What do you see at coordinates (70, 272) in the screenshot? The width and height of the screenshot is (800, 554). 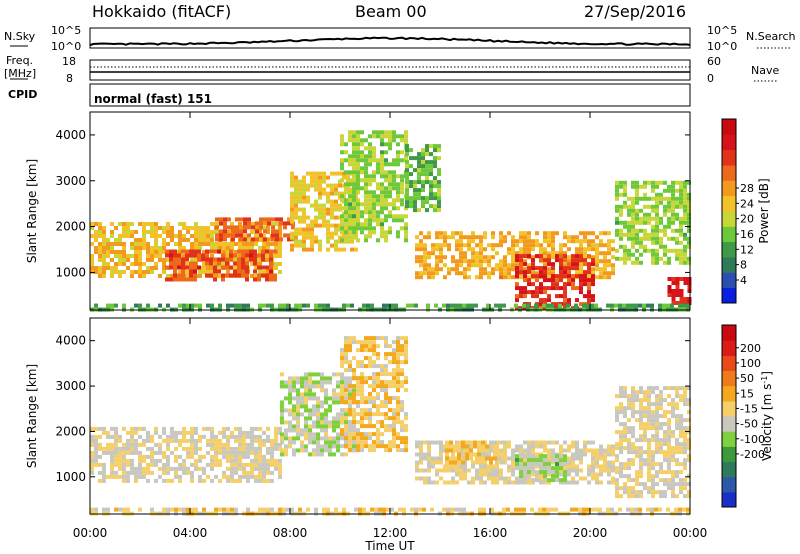 I see `power-ytick-label: 1000` at bounding box center [70, 272].